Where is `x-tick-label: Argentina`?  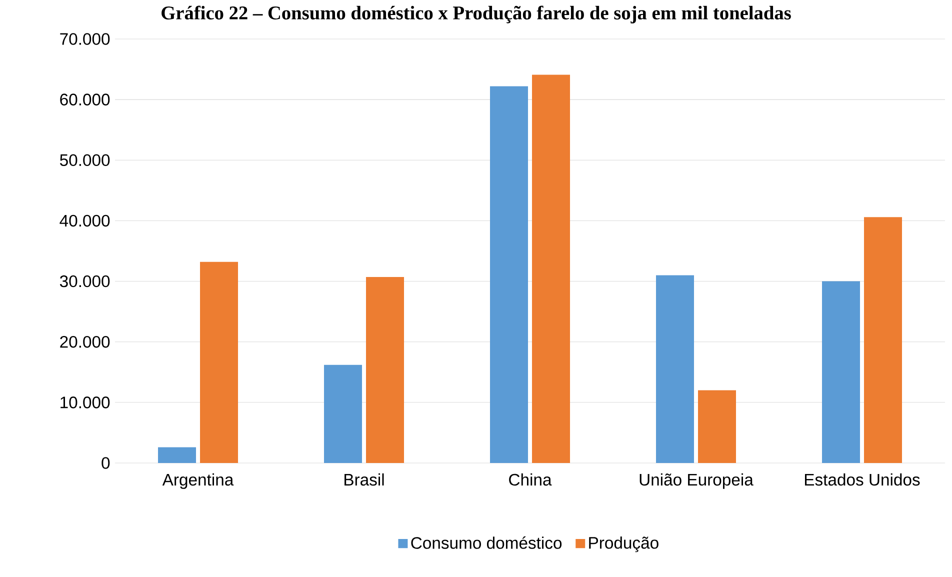 x-tick-label: Argentina is located at coordinates (198, 481).